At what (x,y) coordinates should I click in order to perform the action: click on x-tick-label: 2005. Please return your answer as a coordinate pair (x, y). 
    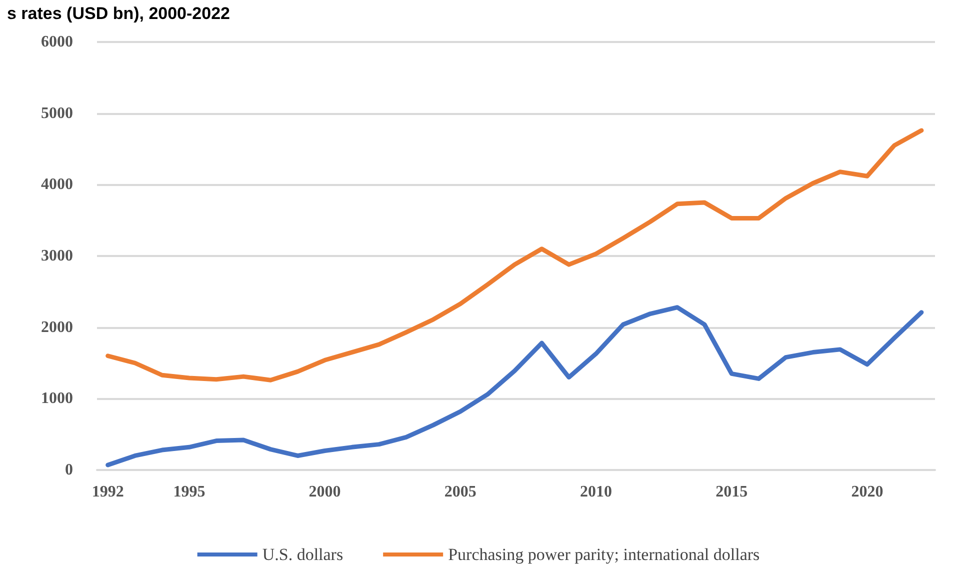
    Looking at the image, I should click on (460, 492).